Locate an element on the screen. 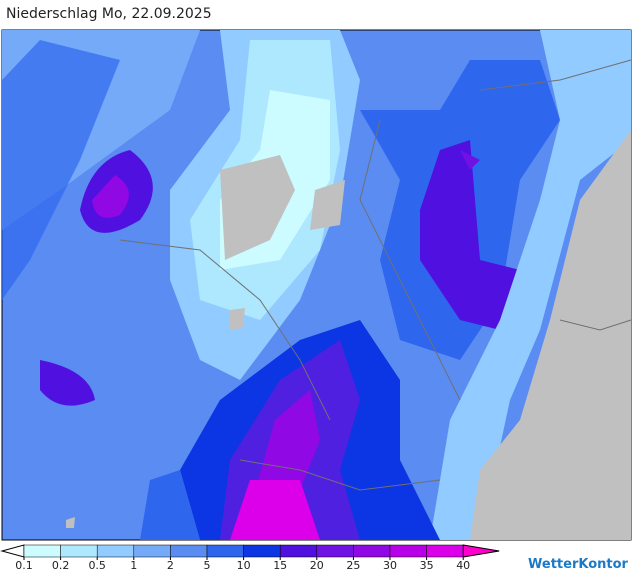  colorbar-label: 30 is located at coordinates (390, 565).